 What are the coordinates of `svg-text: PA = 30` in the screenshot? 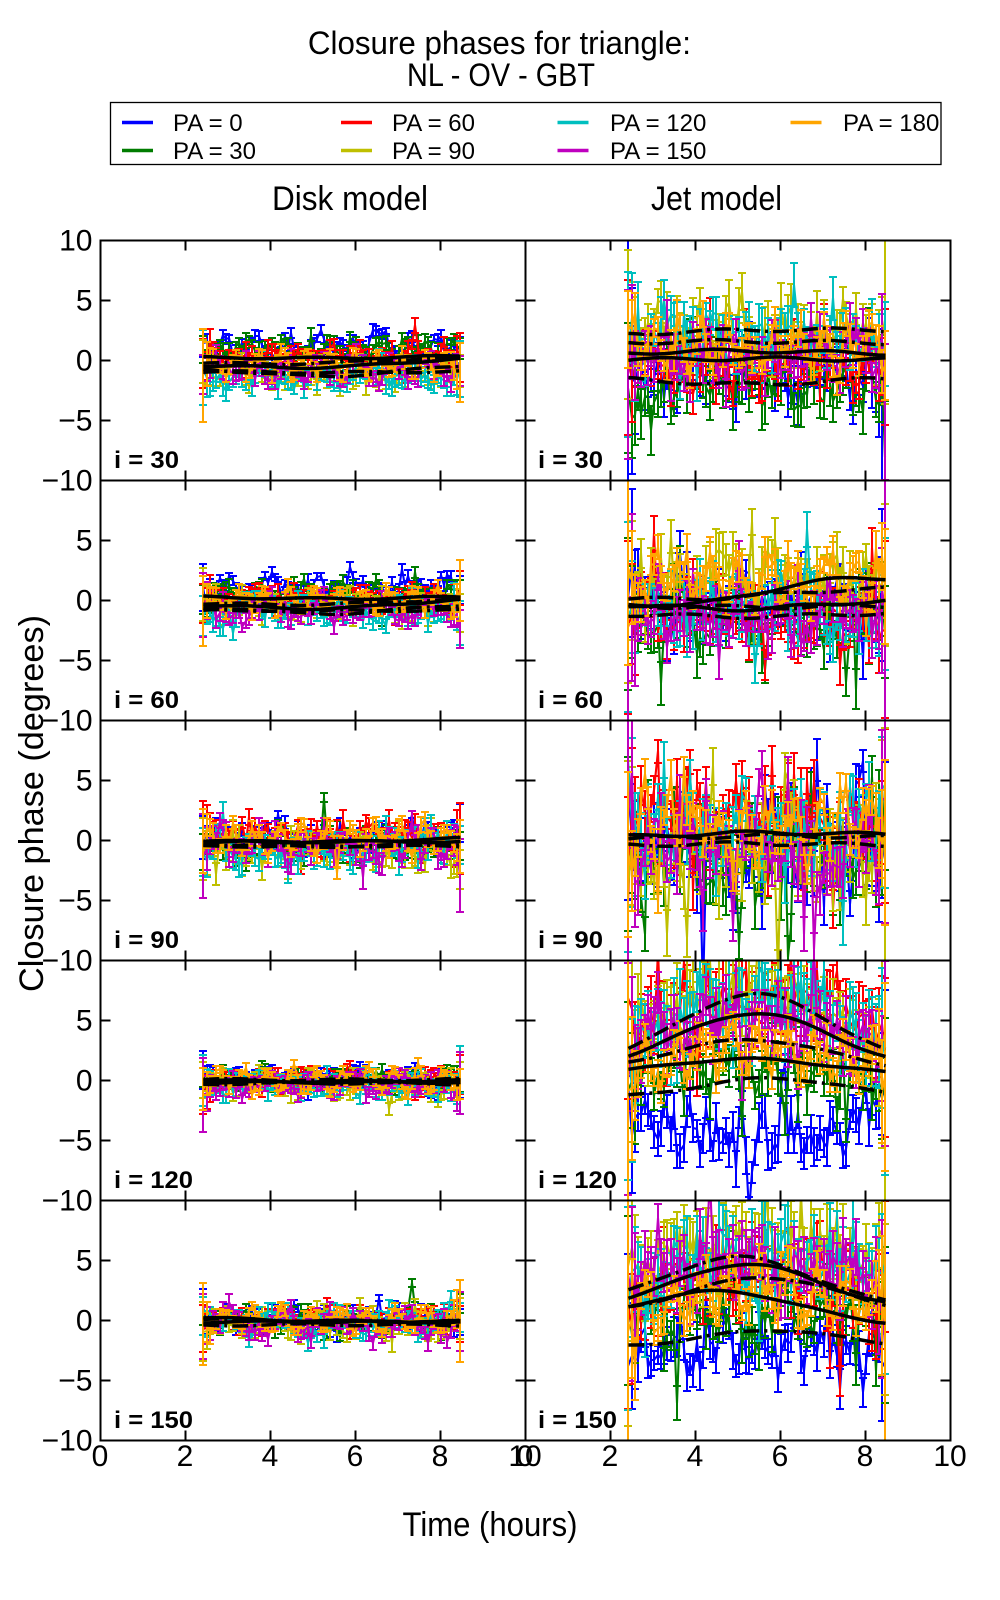 It's located at (214, 151).